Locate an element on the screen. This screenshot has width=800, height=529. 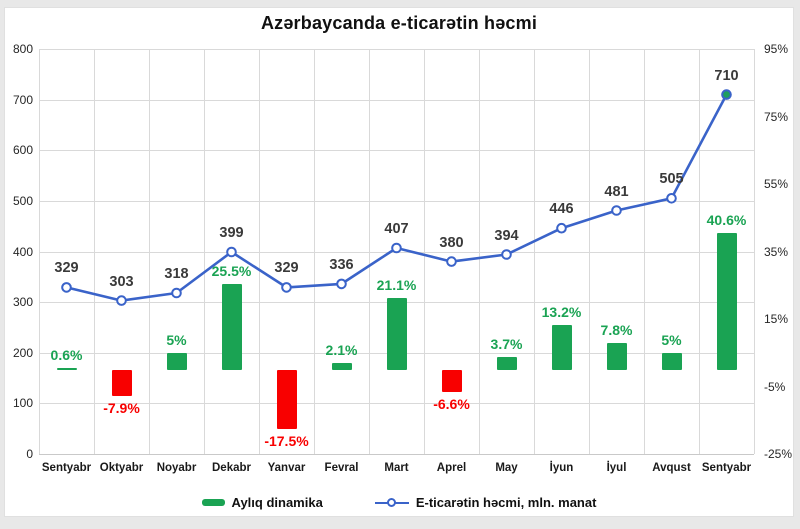
line-value-label: 380 is located at coordinates (451, 242).